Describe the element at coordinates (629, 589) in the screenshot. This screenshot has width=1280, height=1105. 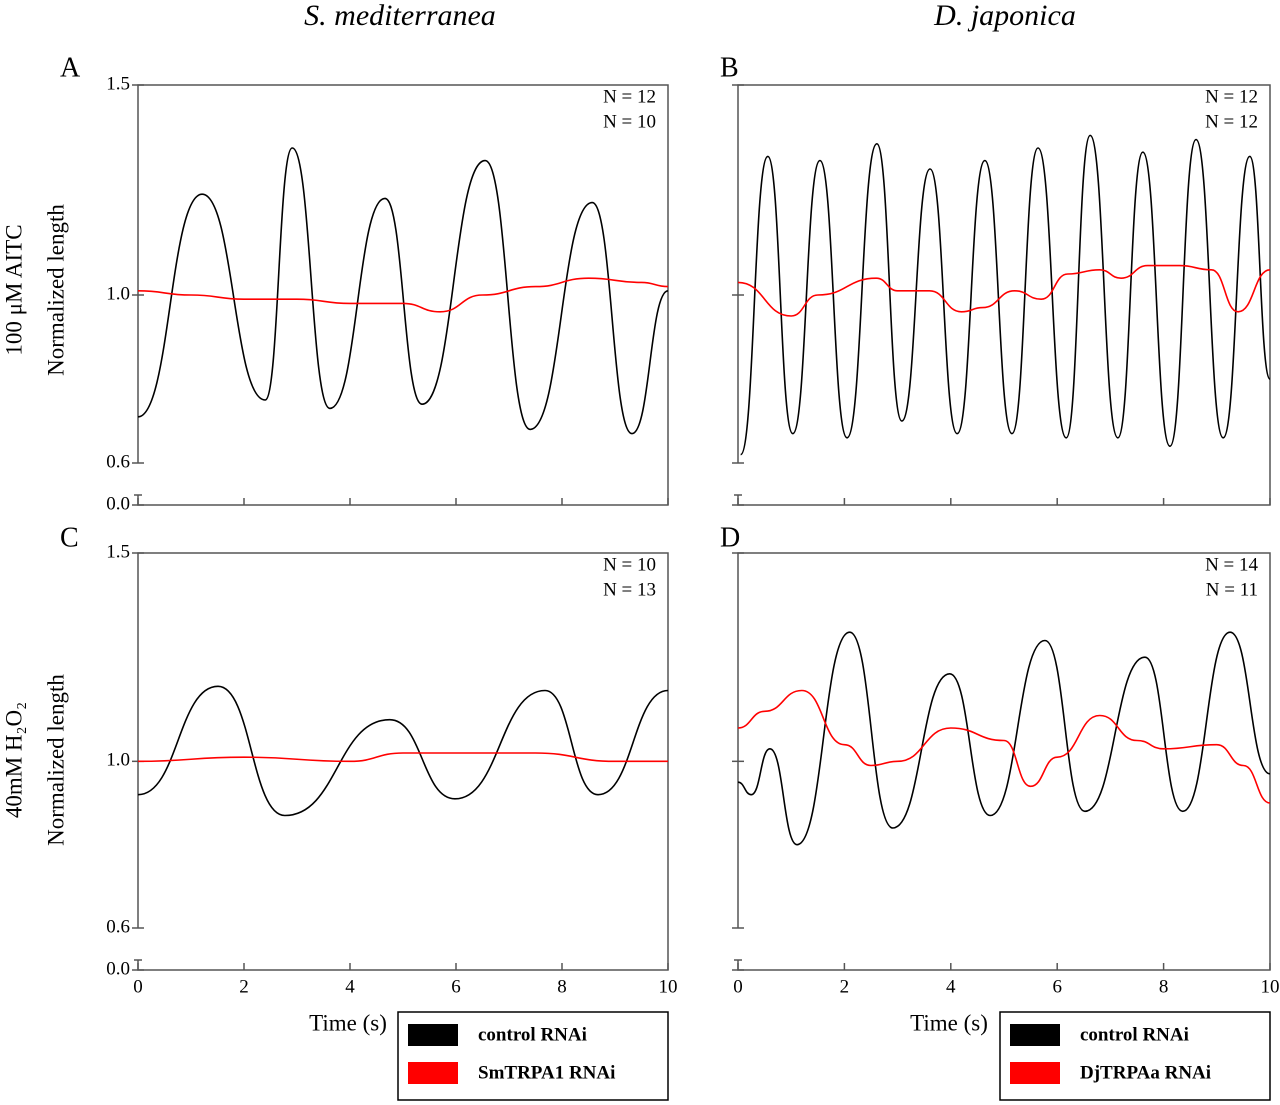
I see `n-label: N = 13` at that location.